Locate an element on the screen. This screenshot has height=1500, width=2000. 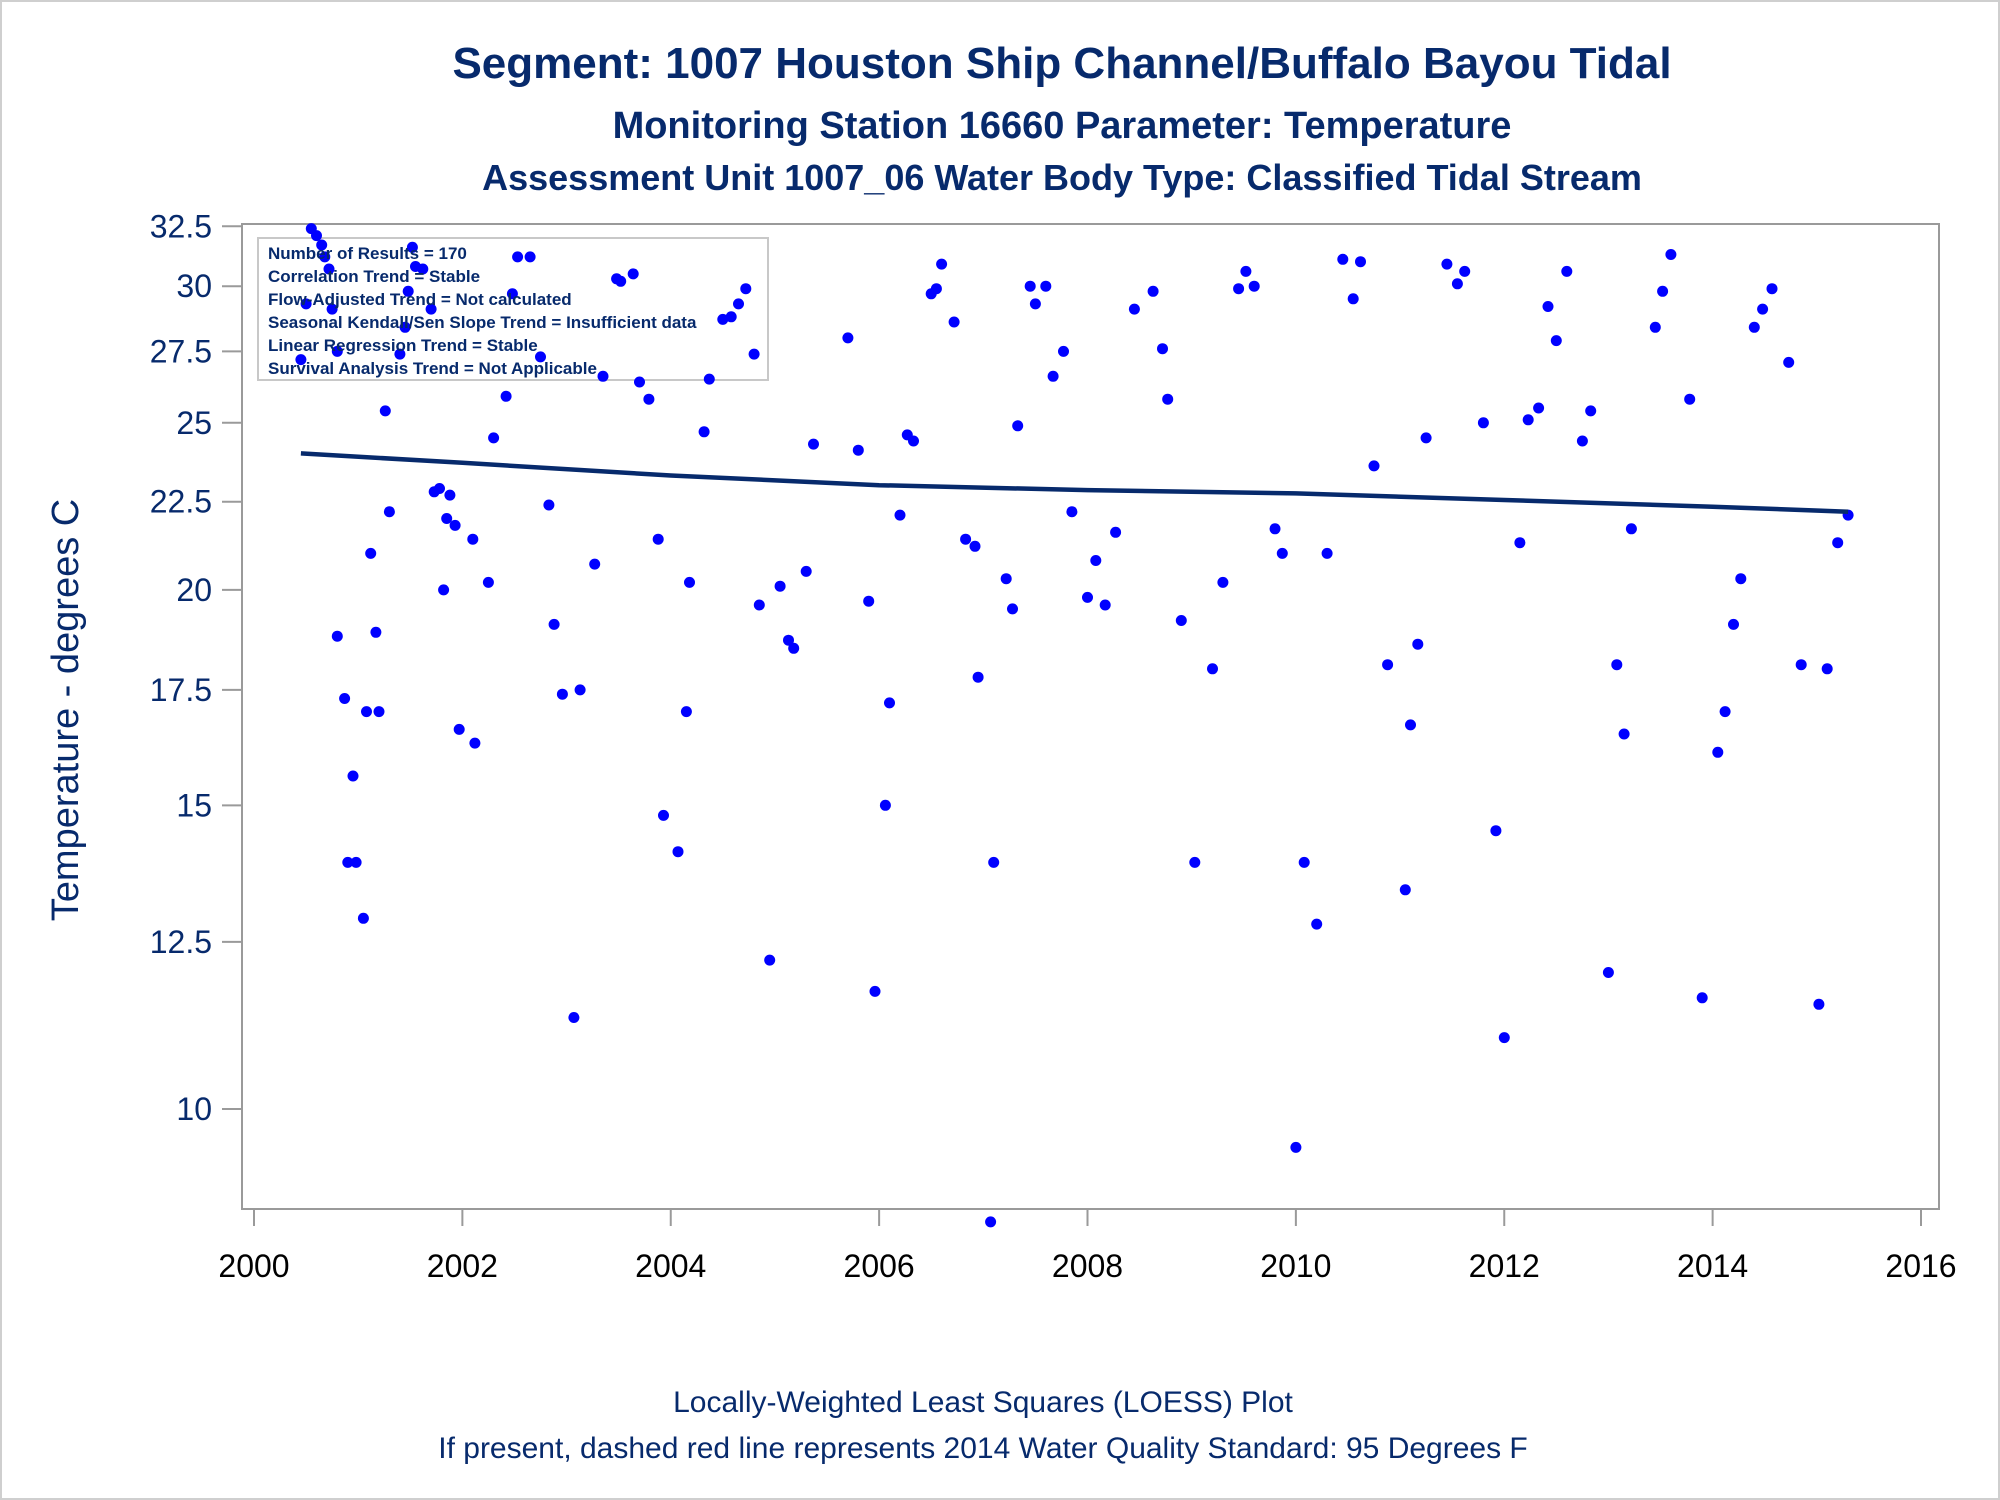
inset-line: Number of Results = 170 is located at coordinates (367, 253).